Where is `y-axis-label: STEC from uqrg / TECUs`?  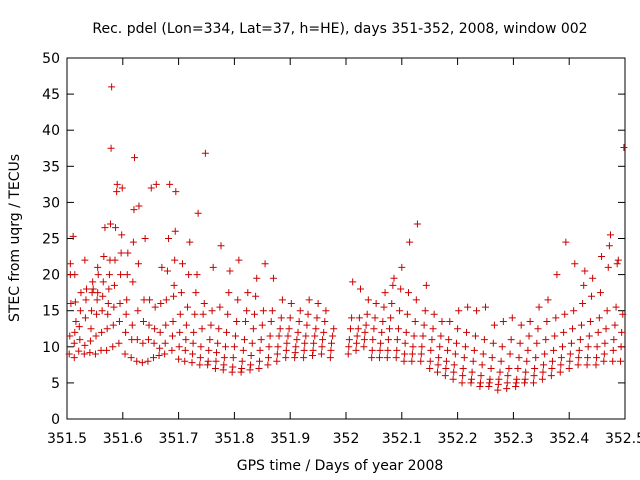 y-axis-label: STEC from uqrg / TECUs is located at coordinates (15, 238).